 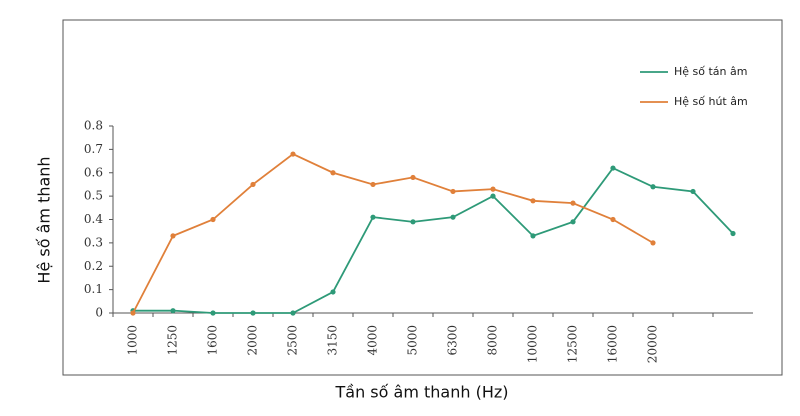 I want to click on x-tick-label: 3150, so click(x=333, y=340).